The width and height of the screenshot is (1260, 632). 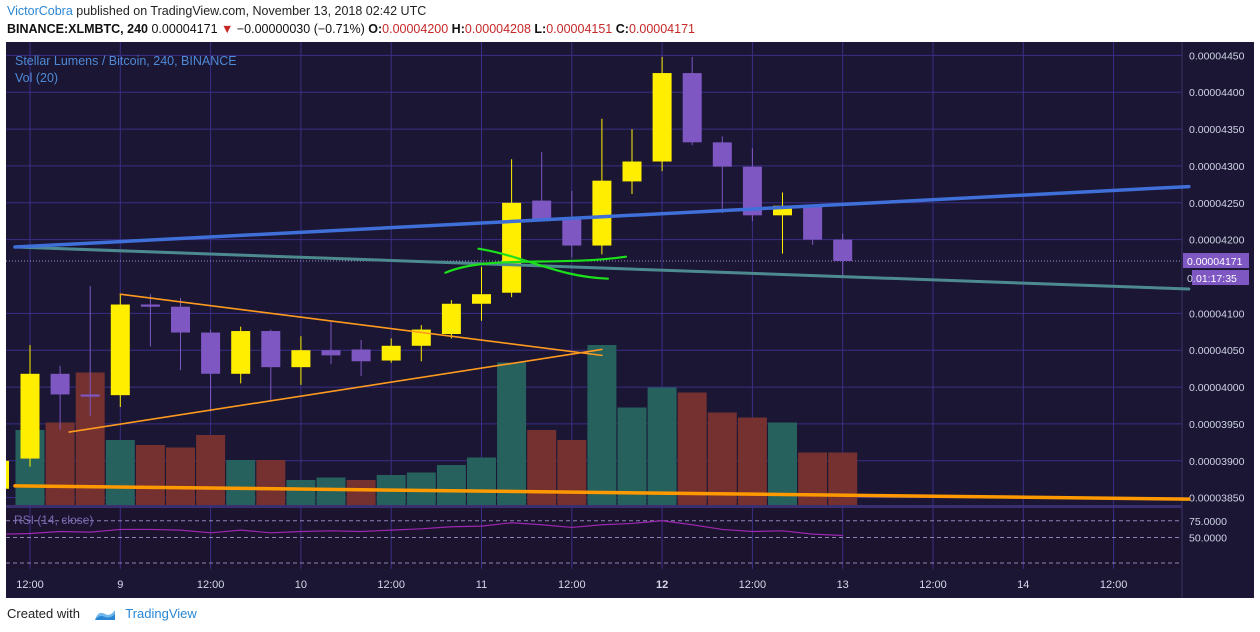 What do you see at coordinates (1217, 167) in the screenshot?
I see `y-tick-label: 0.00004300` at bounding box center [1217, 167].